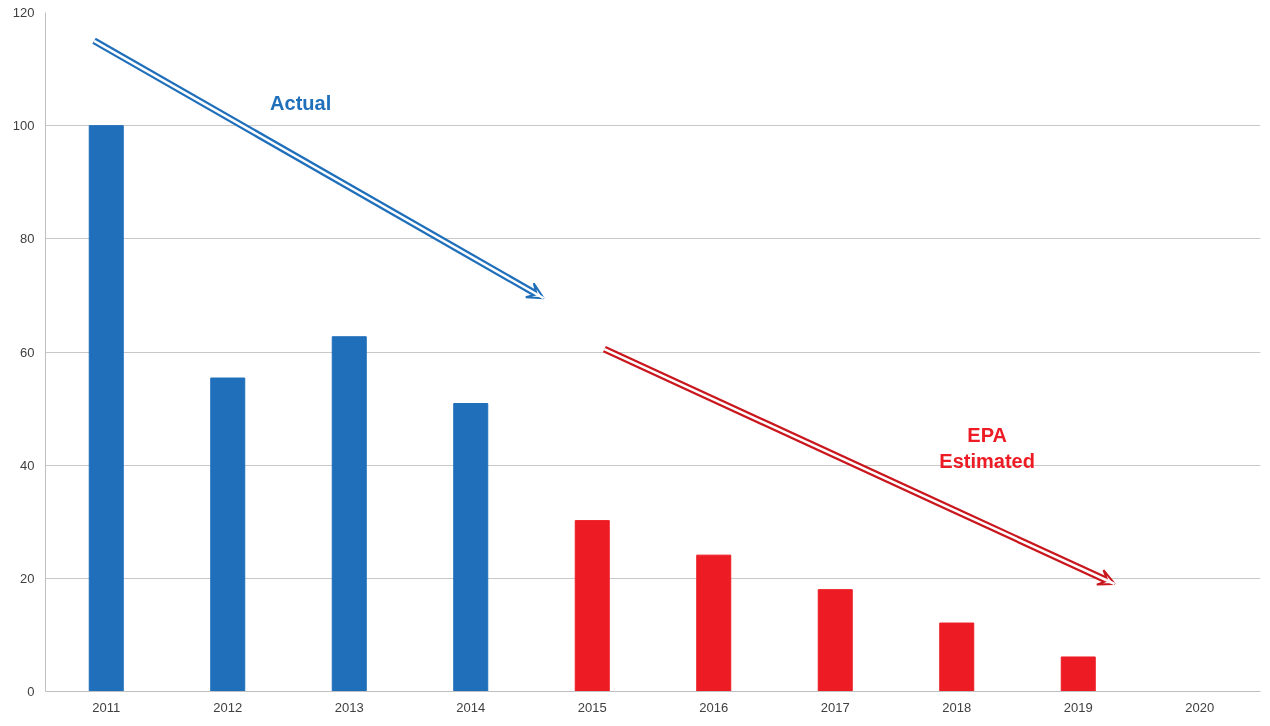 This screenshot has width=1270, height=726. What do you see at coordinates (31, 691) in the screenshot?
I see `y-tick-label: 0` at bounding box center [31, 691].